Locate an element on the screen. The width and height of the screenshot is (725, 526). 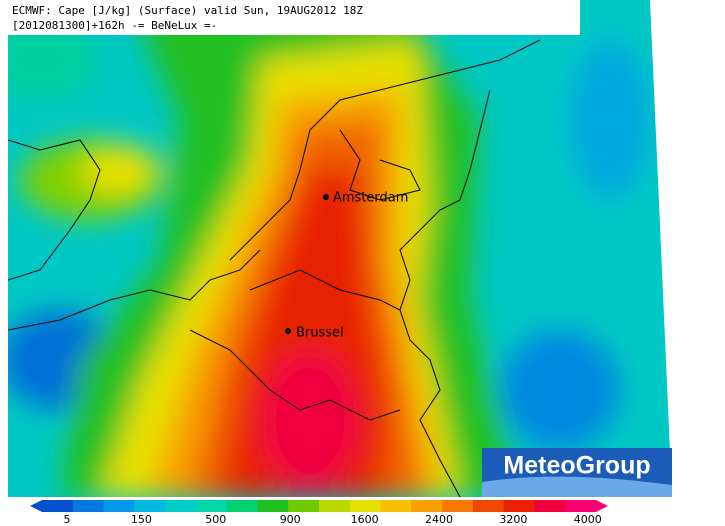
colorbar-label: 1600 is located at coordinates (365, 519).